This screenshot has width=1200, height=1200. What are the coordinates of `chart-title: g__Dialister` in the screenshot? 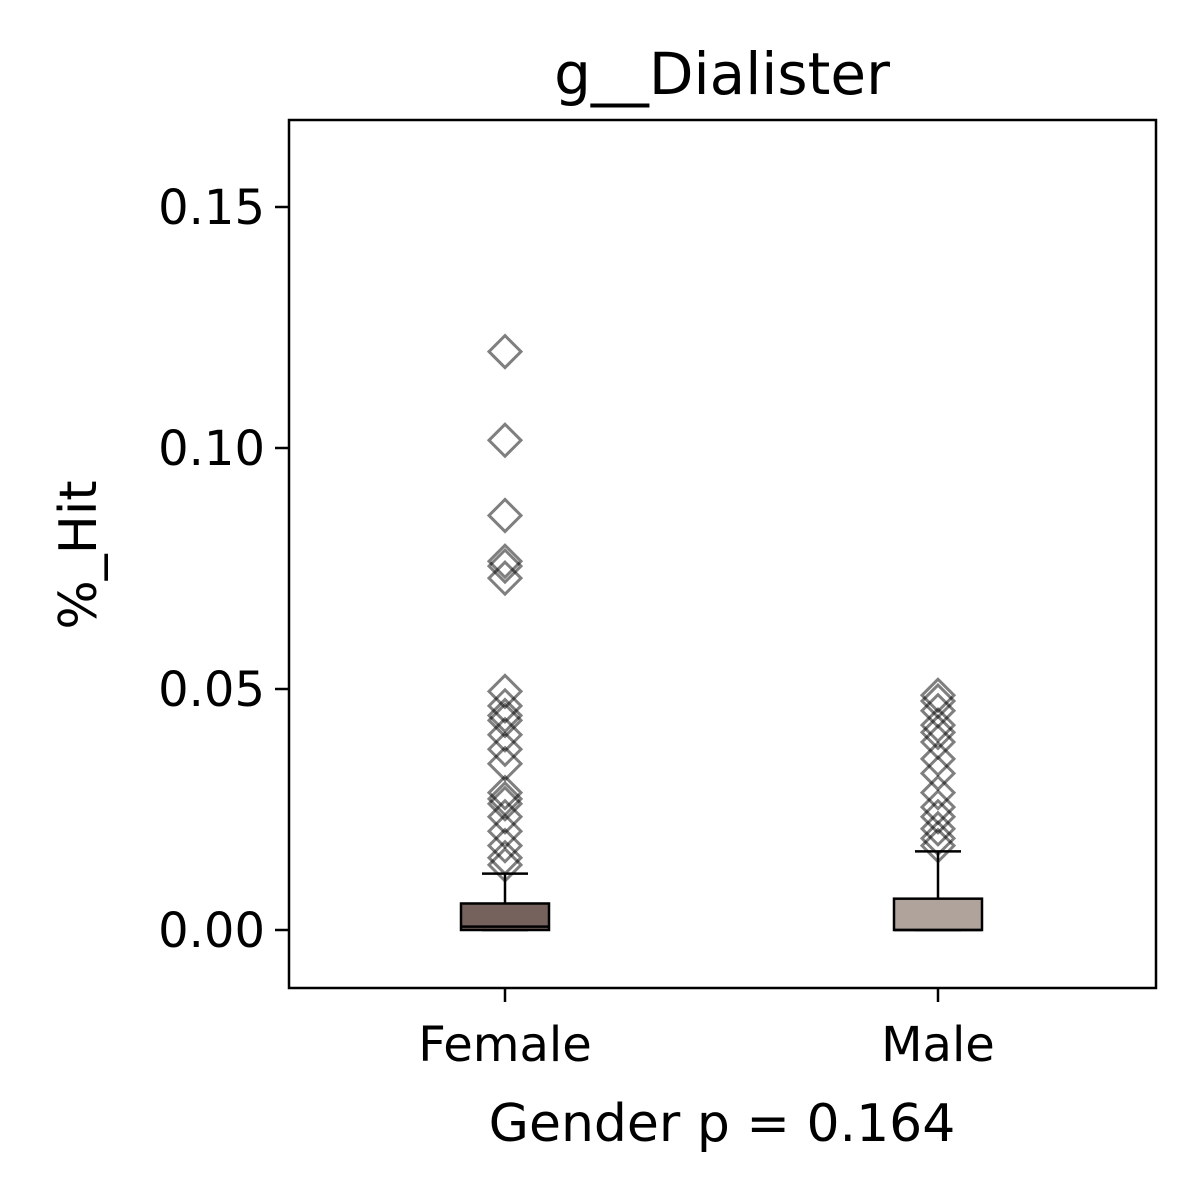 It's located at (722, 74).